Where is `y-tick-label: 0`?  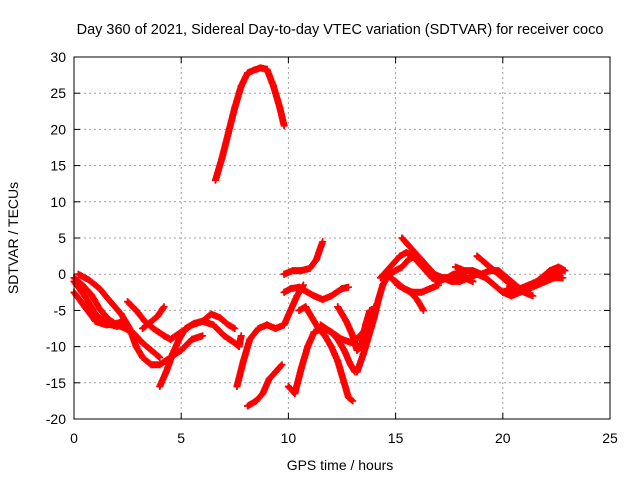
y-tick-label: 0 is located at coordinates (62, 274).